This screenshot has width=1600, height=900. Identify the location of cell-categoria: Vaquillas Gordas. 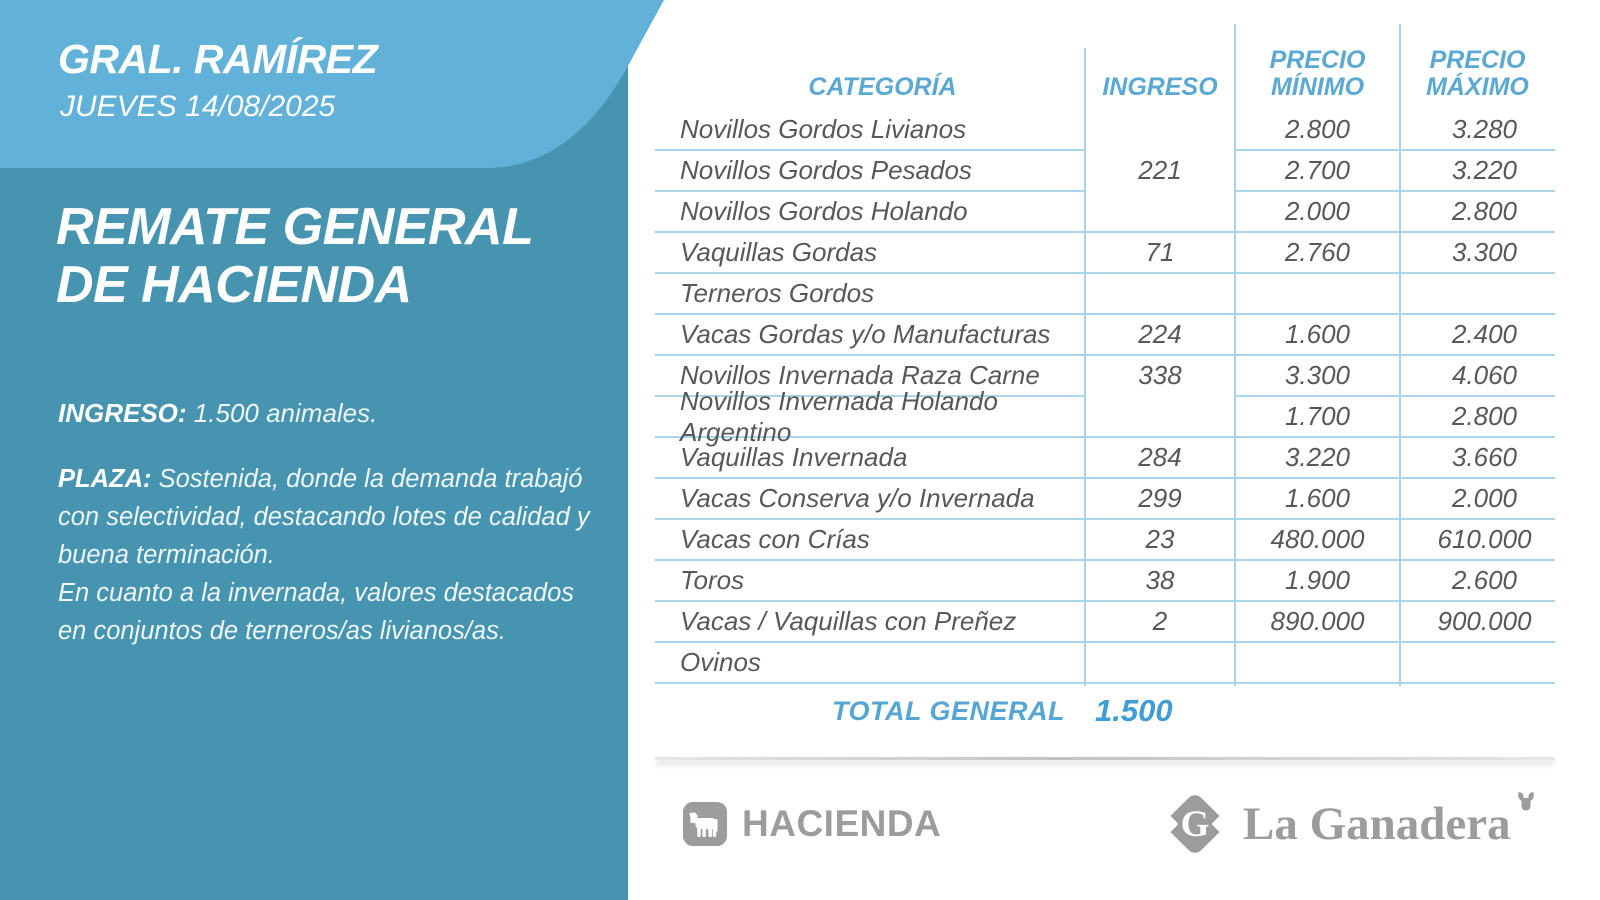
(870, 253).